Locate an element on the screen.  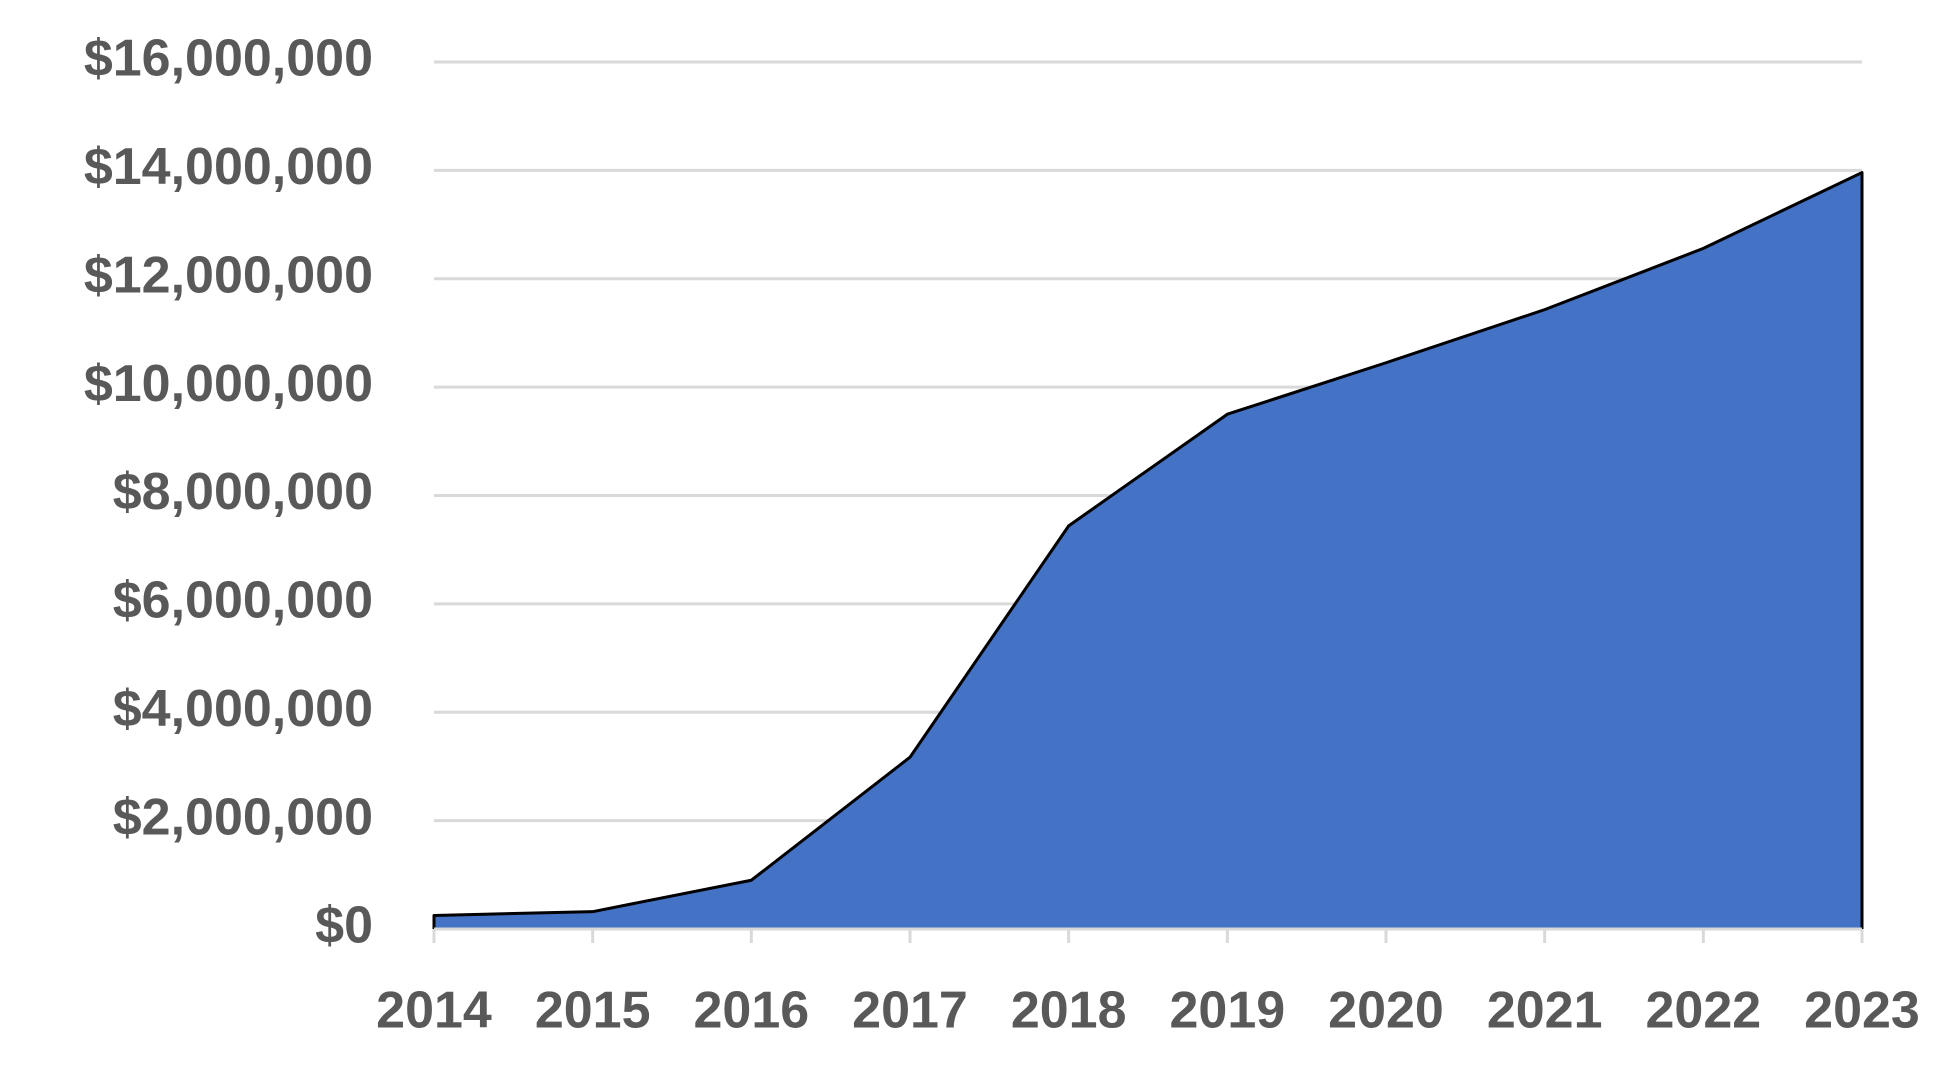
y-tick-label: $6,000,000 is located at coordinates (243, 601).